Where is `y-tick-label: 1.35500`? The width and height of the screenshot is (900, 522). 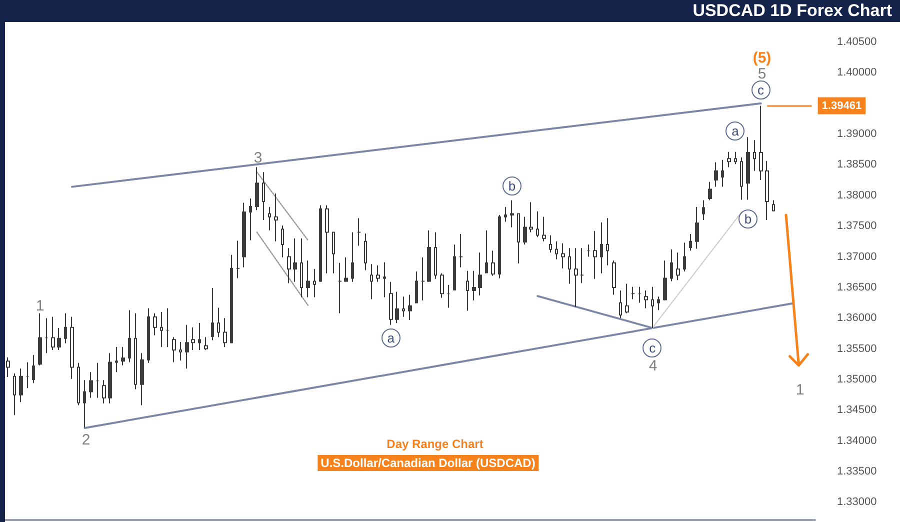
y-tick-label: 1.35500 is located at coordinates (857, 348).